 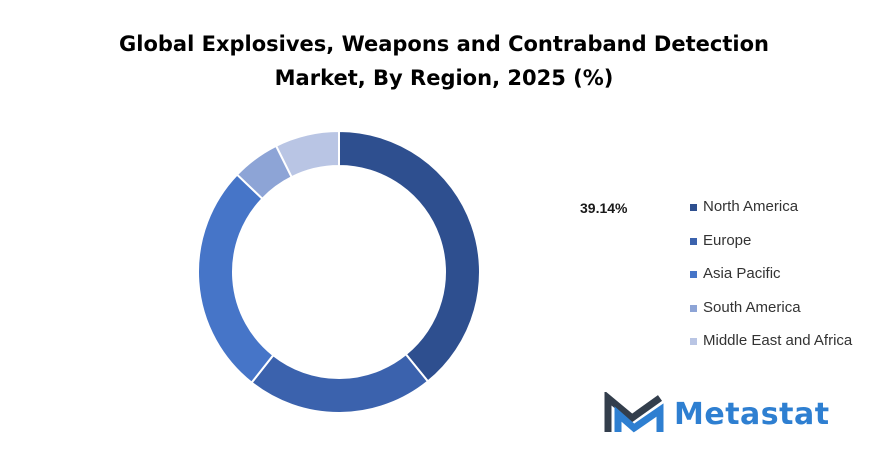 What do you see at coordinates (693, 308) in the screenshot?
I see `legend-swatch-south-america` at bounding box center [693, 308].